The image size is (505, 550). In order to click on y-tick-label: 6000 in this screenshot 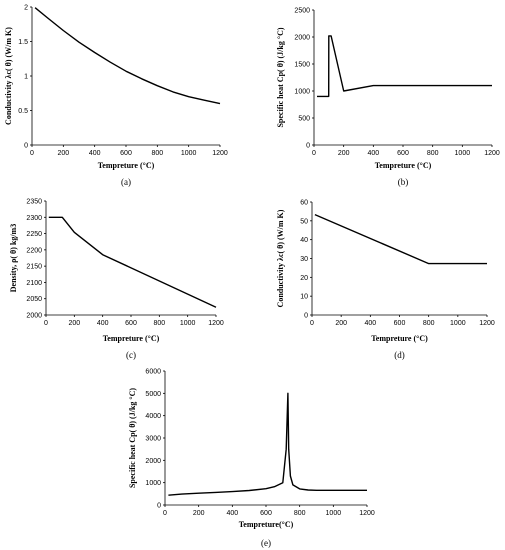, I will do `click(153, 372)`.